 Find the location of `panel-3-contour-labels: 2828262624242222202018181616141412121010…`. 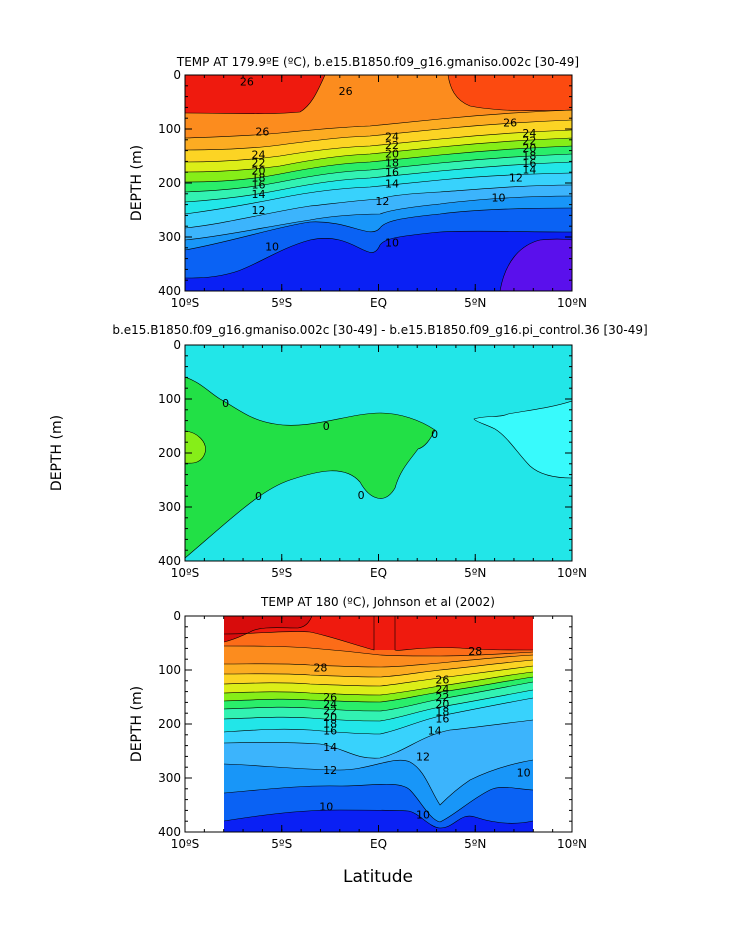

panel-3-contour-labels: 2828262624242222202018181616141412121010… is located at coordinates (421, 733).